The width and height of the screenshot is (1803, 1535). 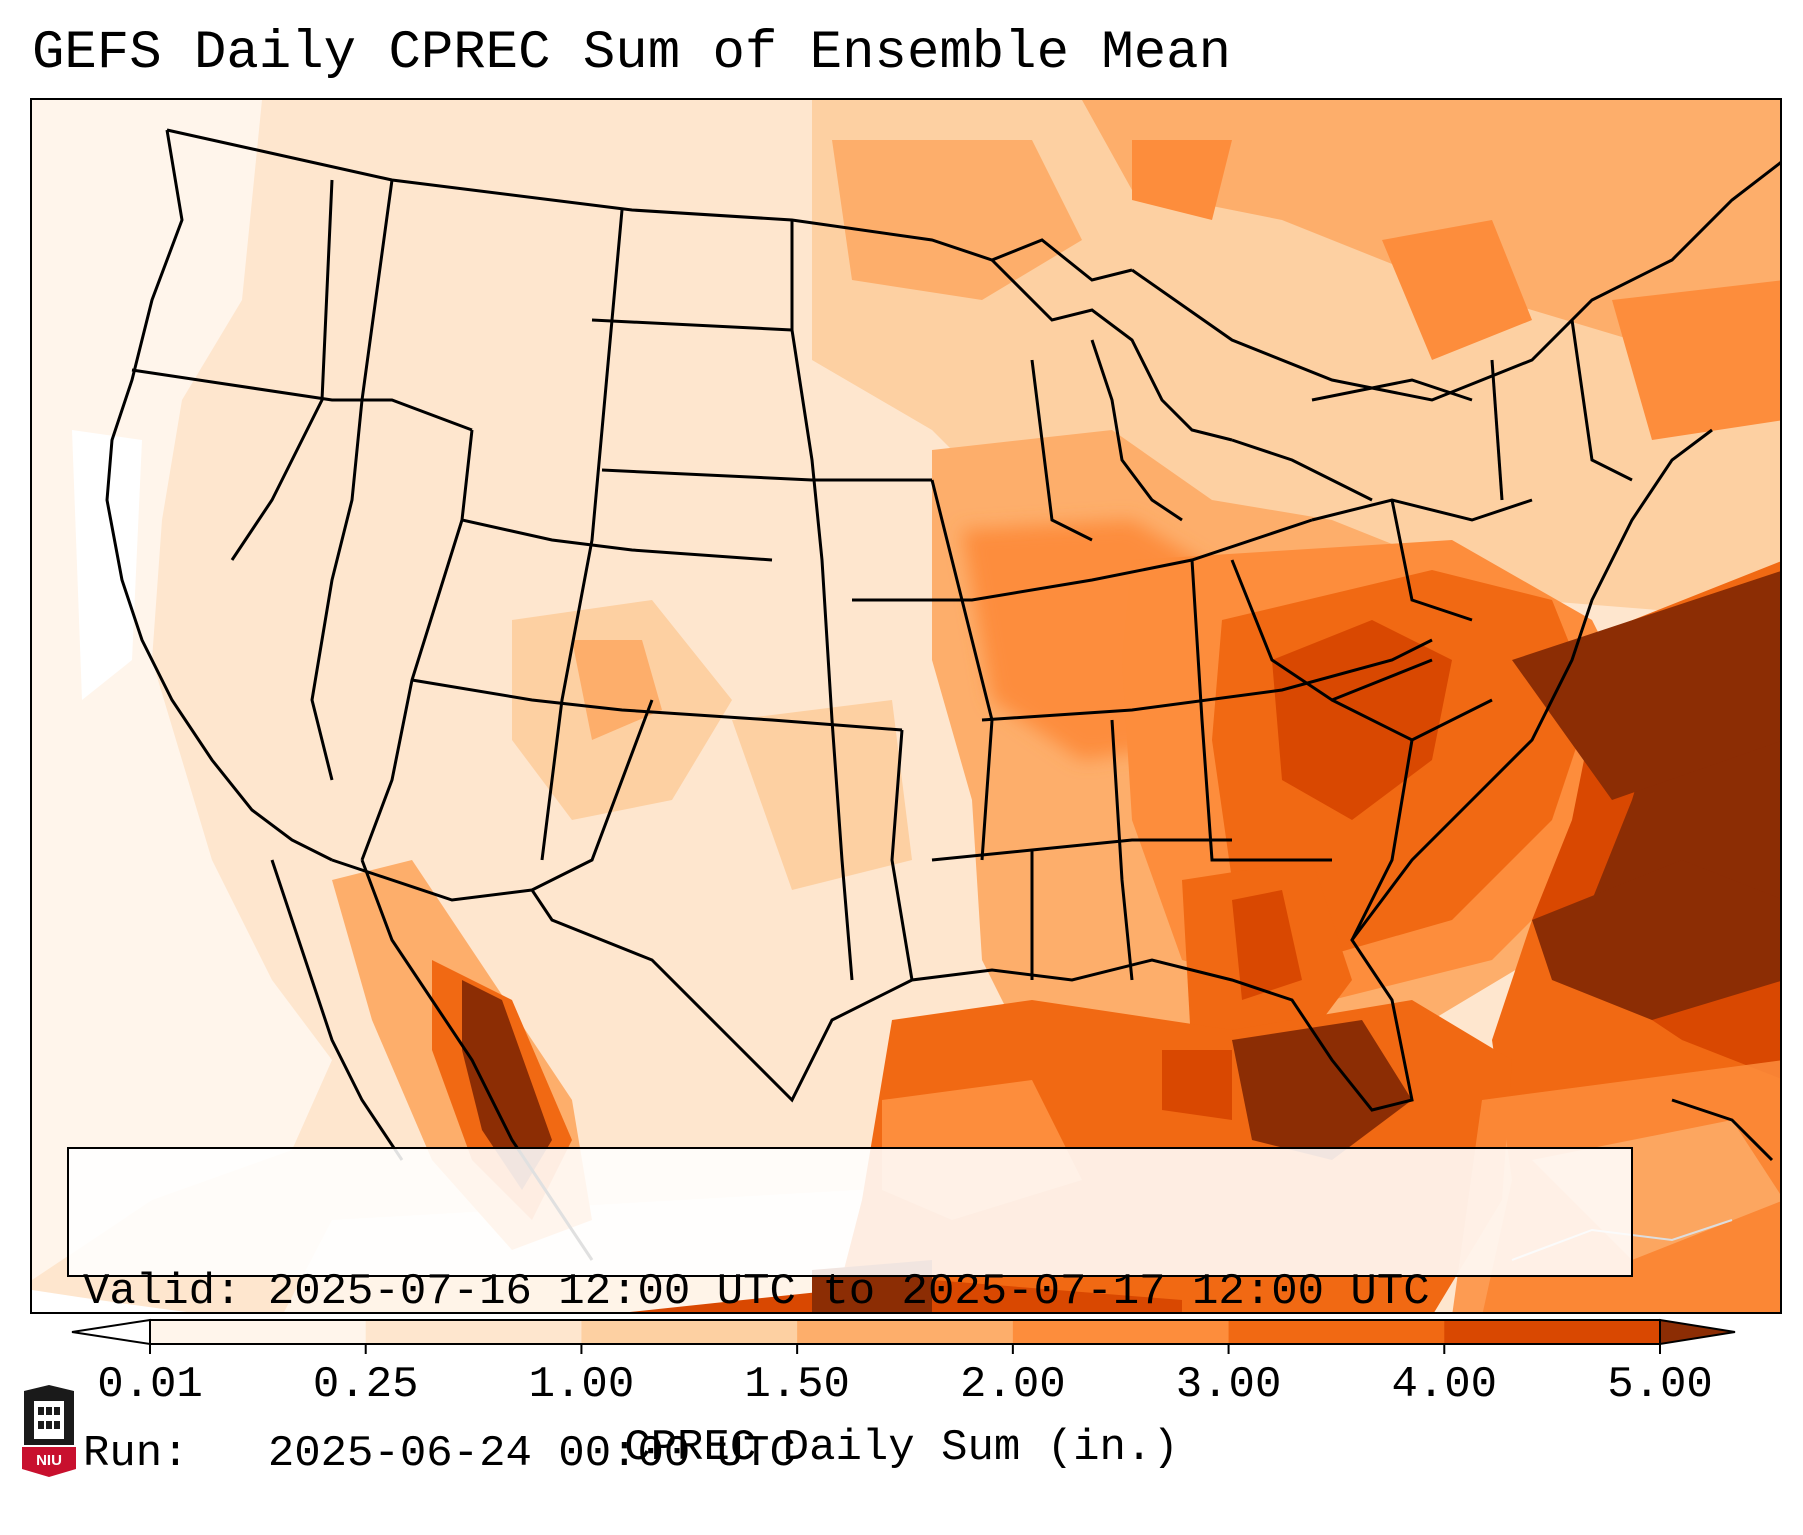 What do you see at coordinates (150, 1385) in the screenshot?
I see `colorbar-tick-label: 0.01` at bounding box center [150, 1385].